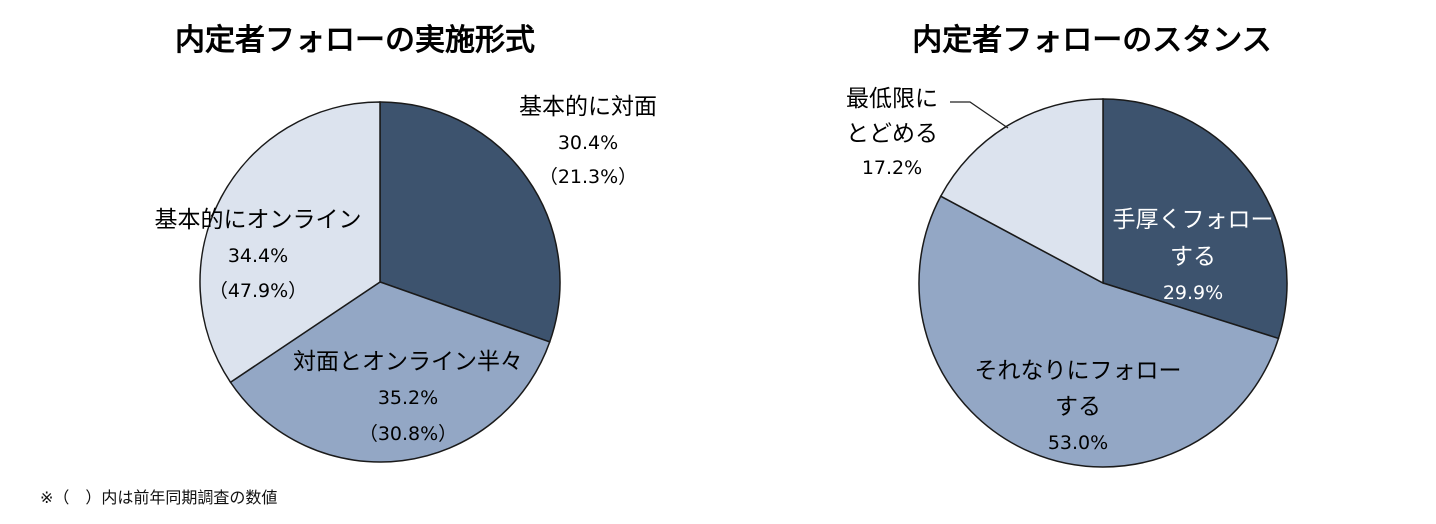 The image size is (1436, 524). What do you see at coordinates (408, 398) in the screenshot?
I see `slice-value-hybrid: 35.2%` at bounding box center [408, 398].